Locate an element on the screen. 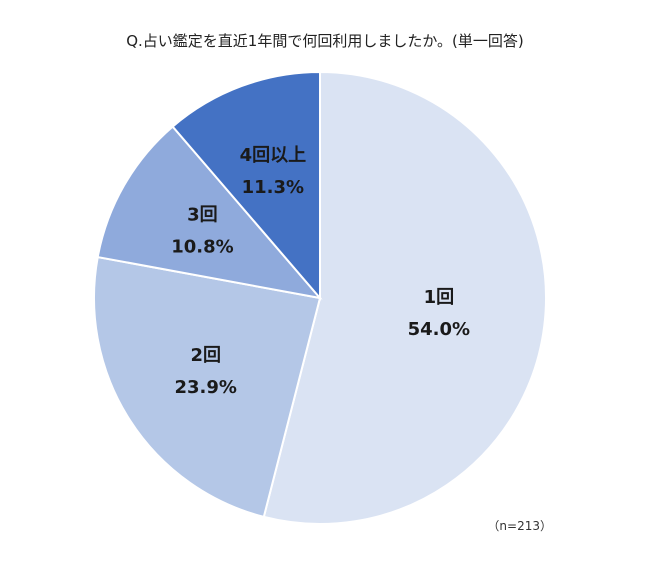 Image resolution: width=650 pixels, height=578 pixels. slice-value-label: 23.9% is located at coordinates (206, 387).